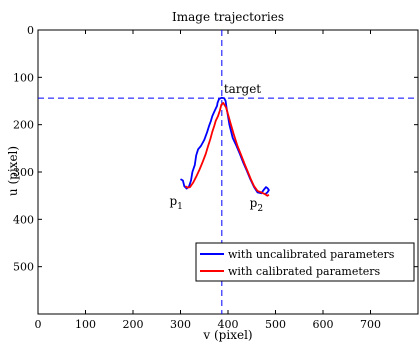 The height and width of the screenshot is (348, 420). Describe the element at coordinates (175, 203) in the screenshot. I see `start-label-1: p1` at that location.